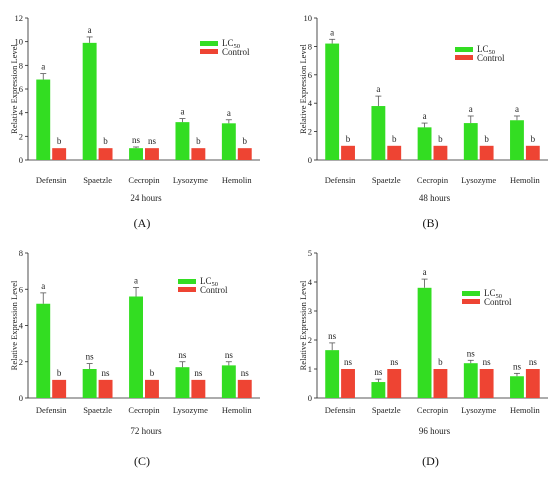 This screenshot has width=550, height=478. What do you see at coordinates (19, 18) in the screenshot?
I see `y-tick-label: 12` at bounding box center [19, 18].